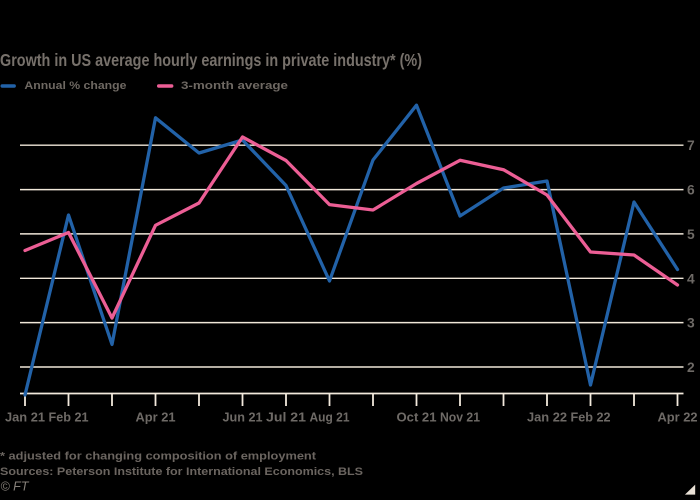 The image size is (700, 500). What do you see at coordinates (156, 418) in the screenshot?
I see `svg-text: Apr 21` at bounding box center [156, 418].